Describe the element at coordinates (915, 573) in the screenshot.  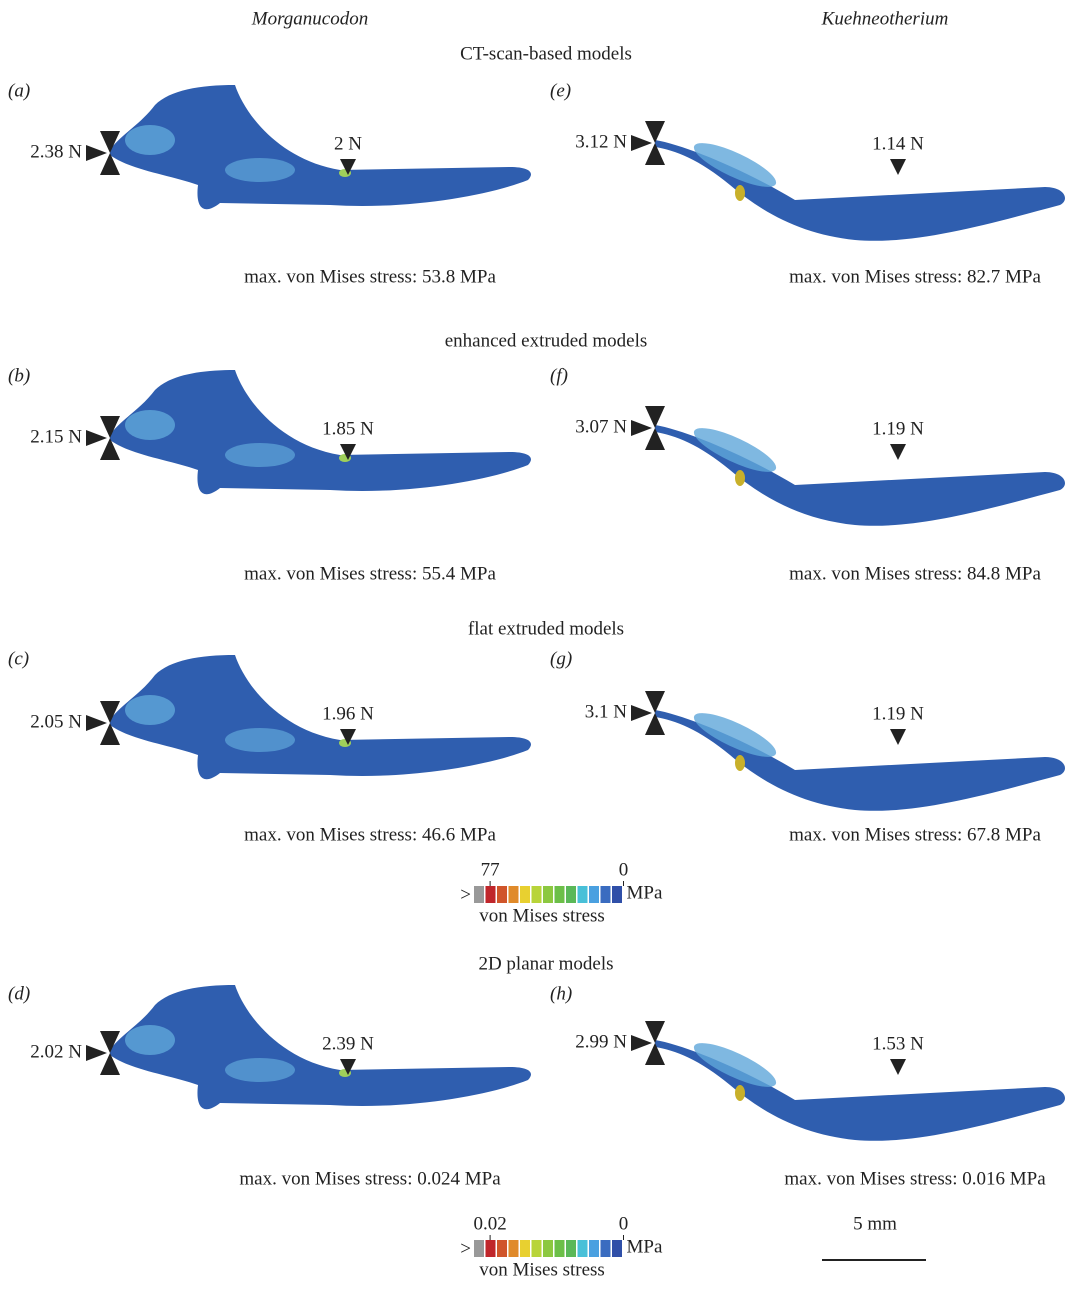
I see `stress-caption: max. von Mises stress: 84.8 MPa` at that location.